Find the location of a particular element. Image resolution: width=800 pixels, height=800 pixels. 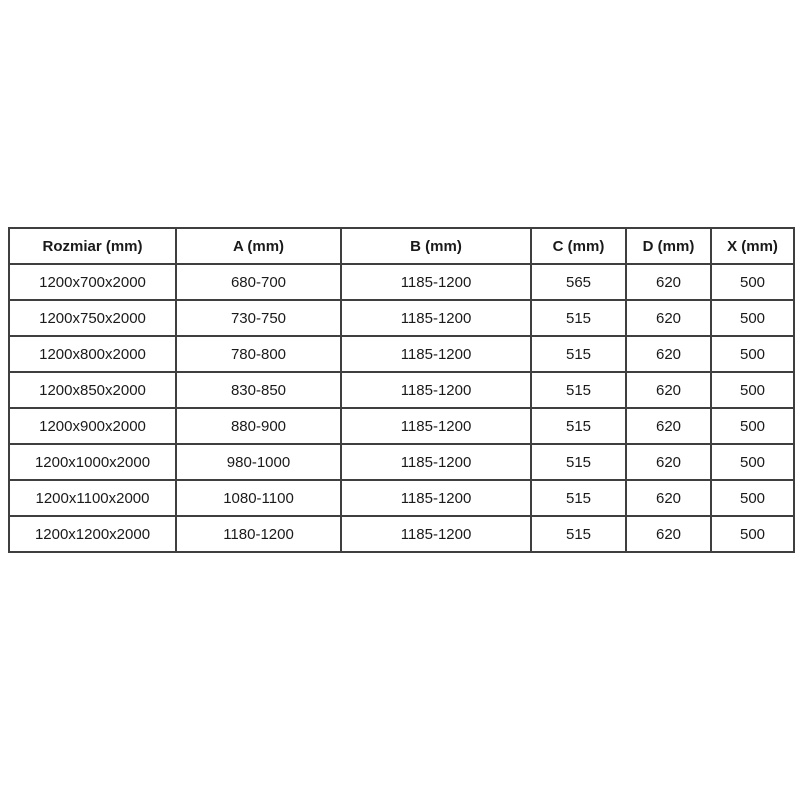

table-cell: 1200x800x2000 is located at coordinates (92, 354).